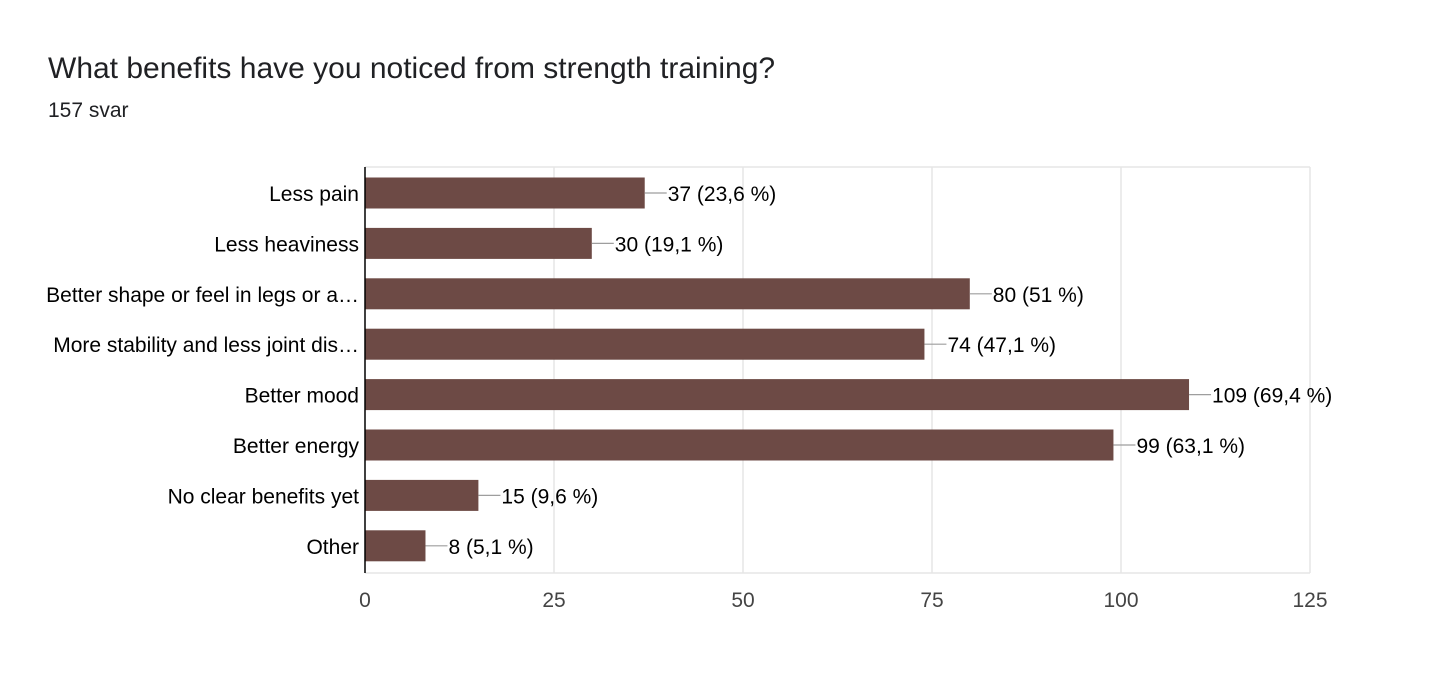 The width and height of the screenshot is (1456, 692). What do you see at coordinates (314, 194) in the screenshot?
I see `category-label: Less pain` at bounding box center [314, 194].